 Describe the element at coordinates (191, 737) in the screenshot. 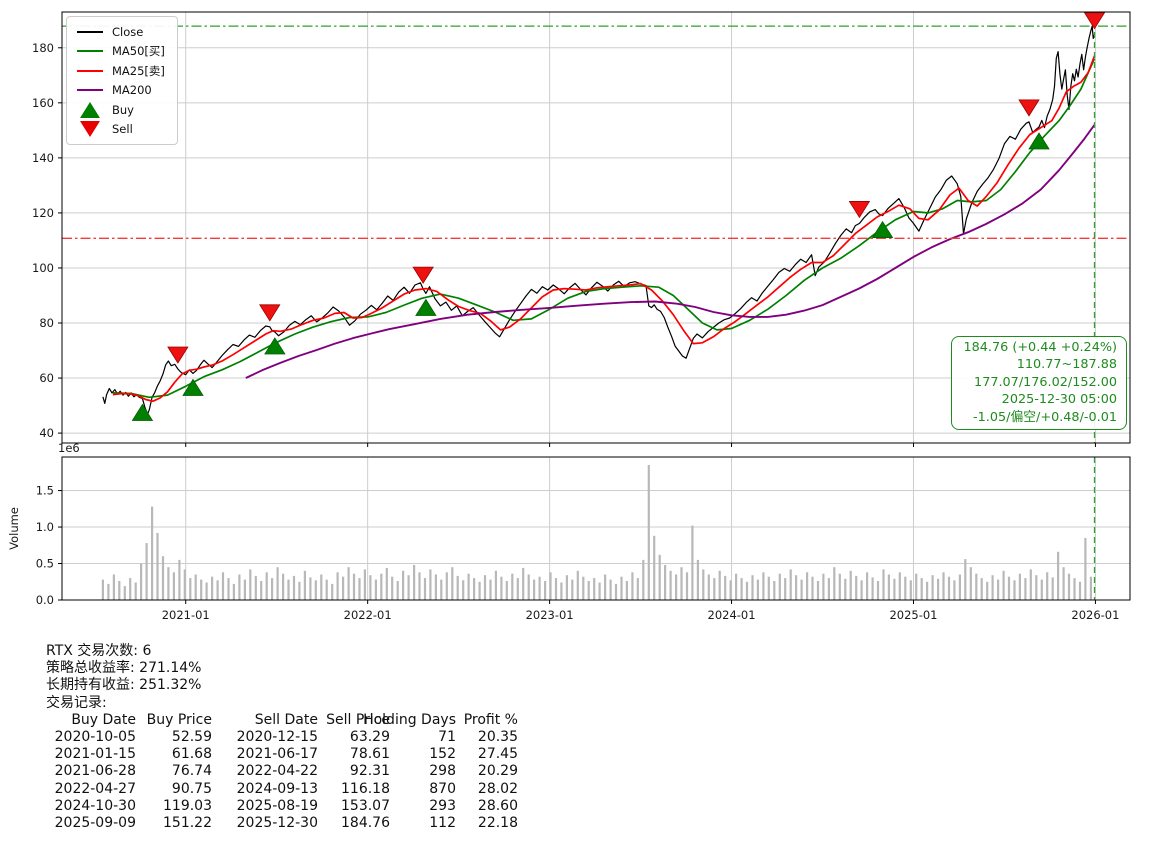

I see `trade-cell: 52.59` at that location.